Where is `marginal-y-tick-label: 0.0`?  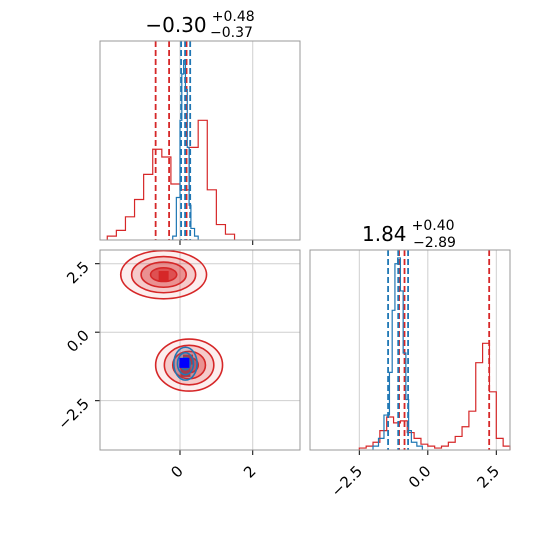 marginal-y-tick-label: 0.0 is located at coordinates (420, 477).